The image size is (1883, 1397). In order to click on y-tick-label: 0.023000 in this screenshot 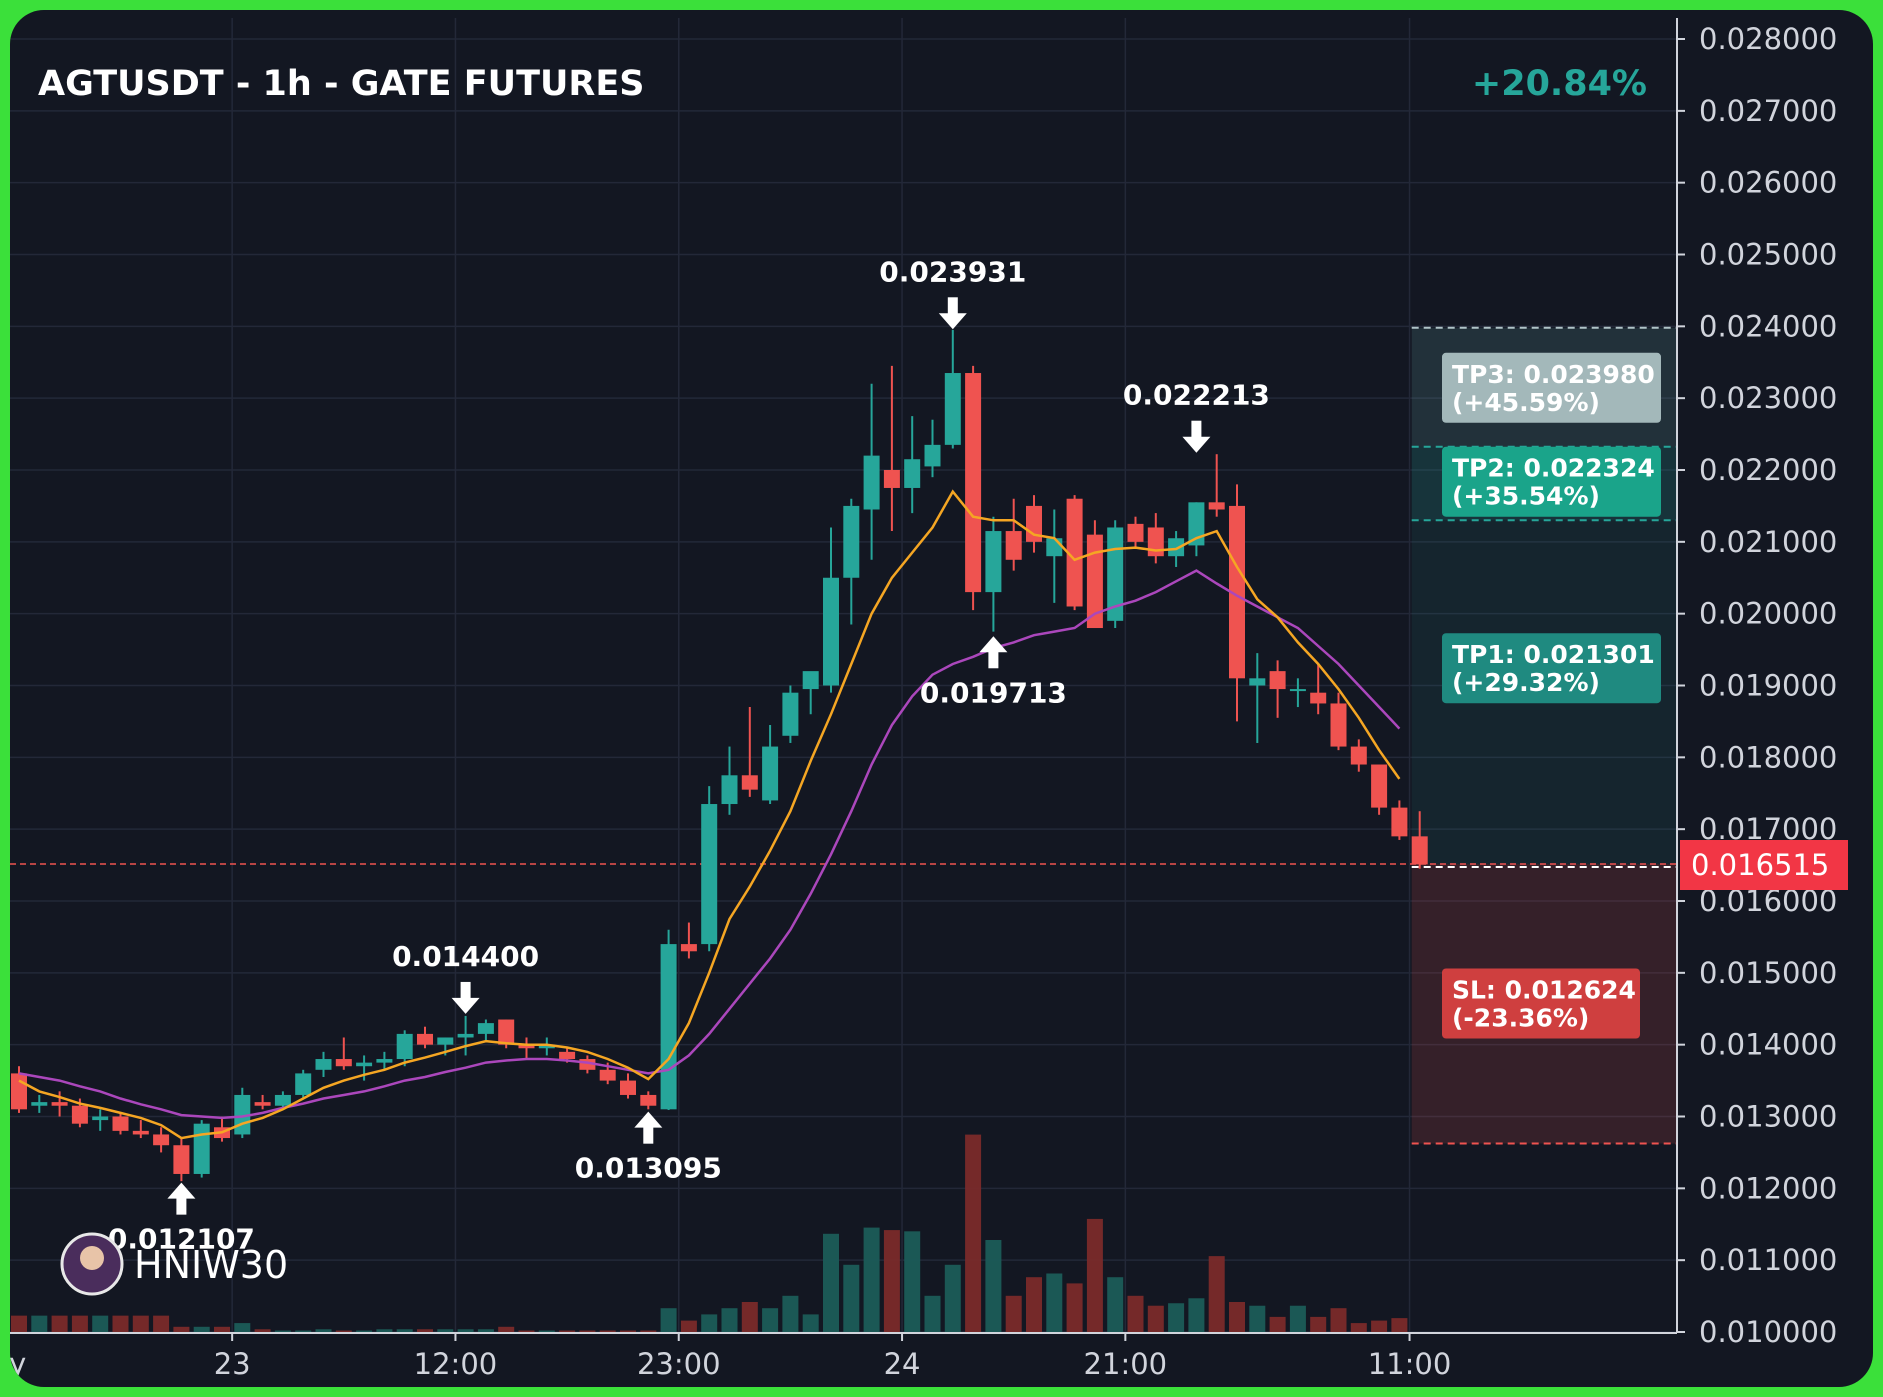, I will do `click(1768, 398)`.